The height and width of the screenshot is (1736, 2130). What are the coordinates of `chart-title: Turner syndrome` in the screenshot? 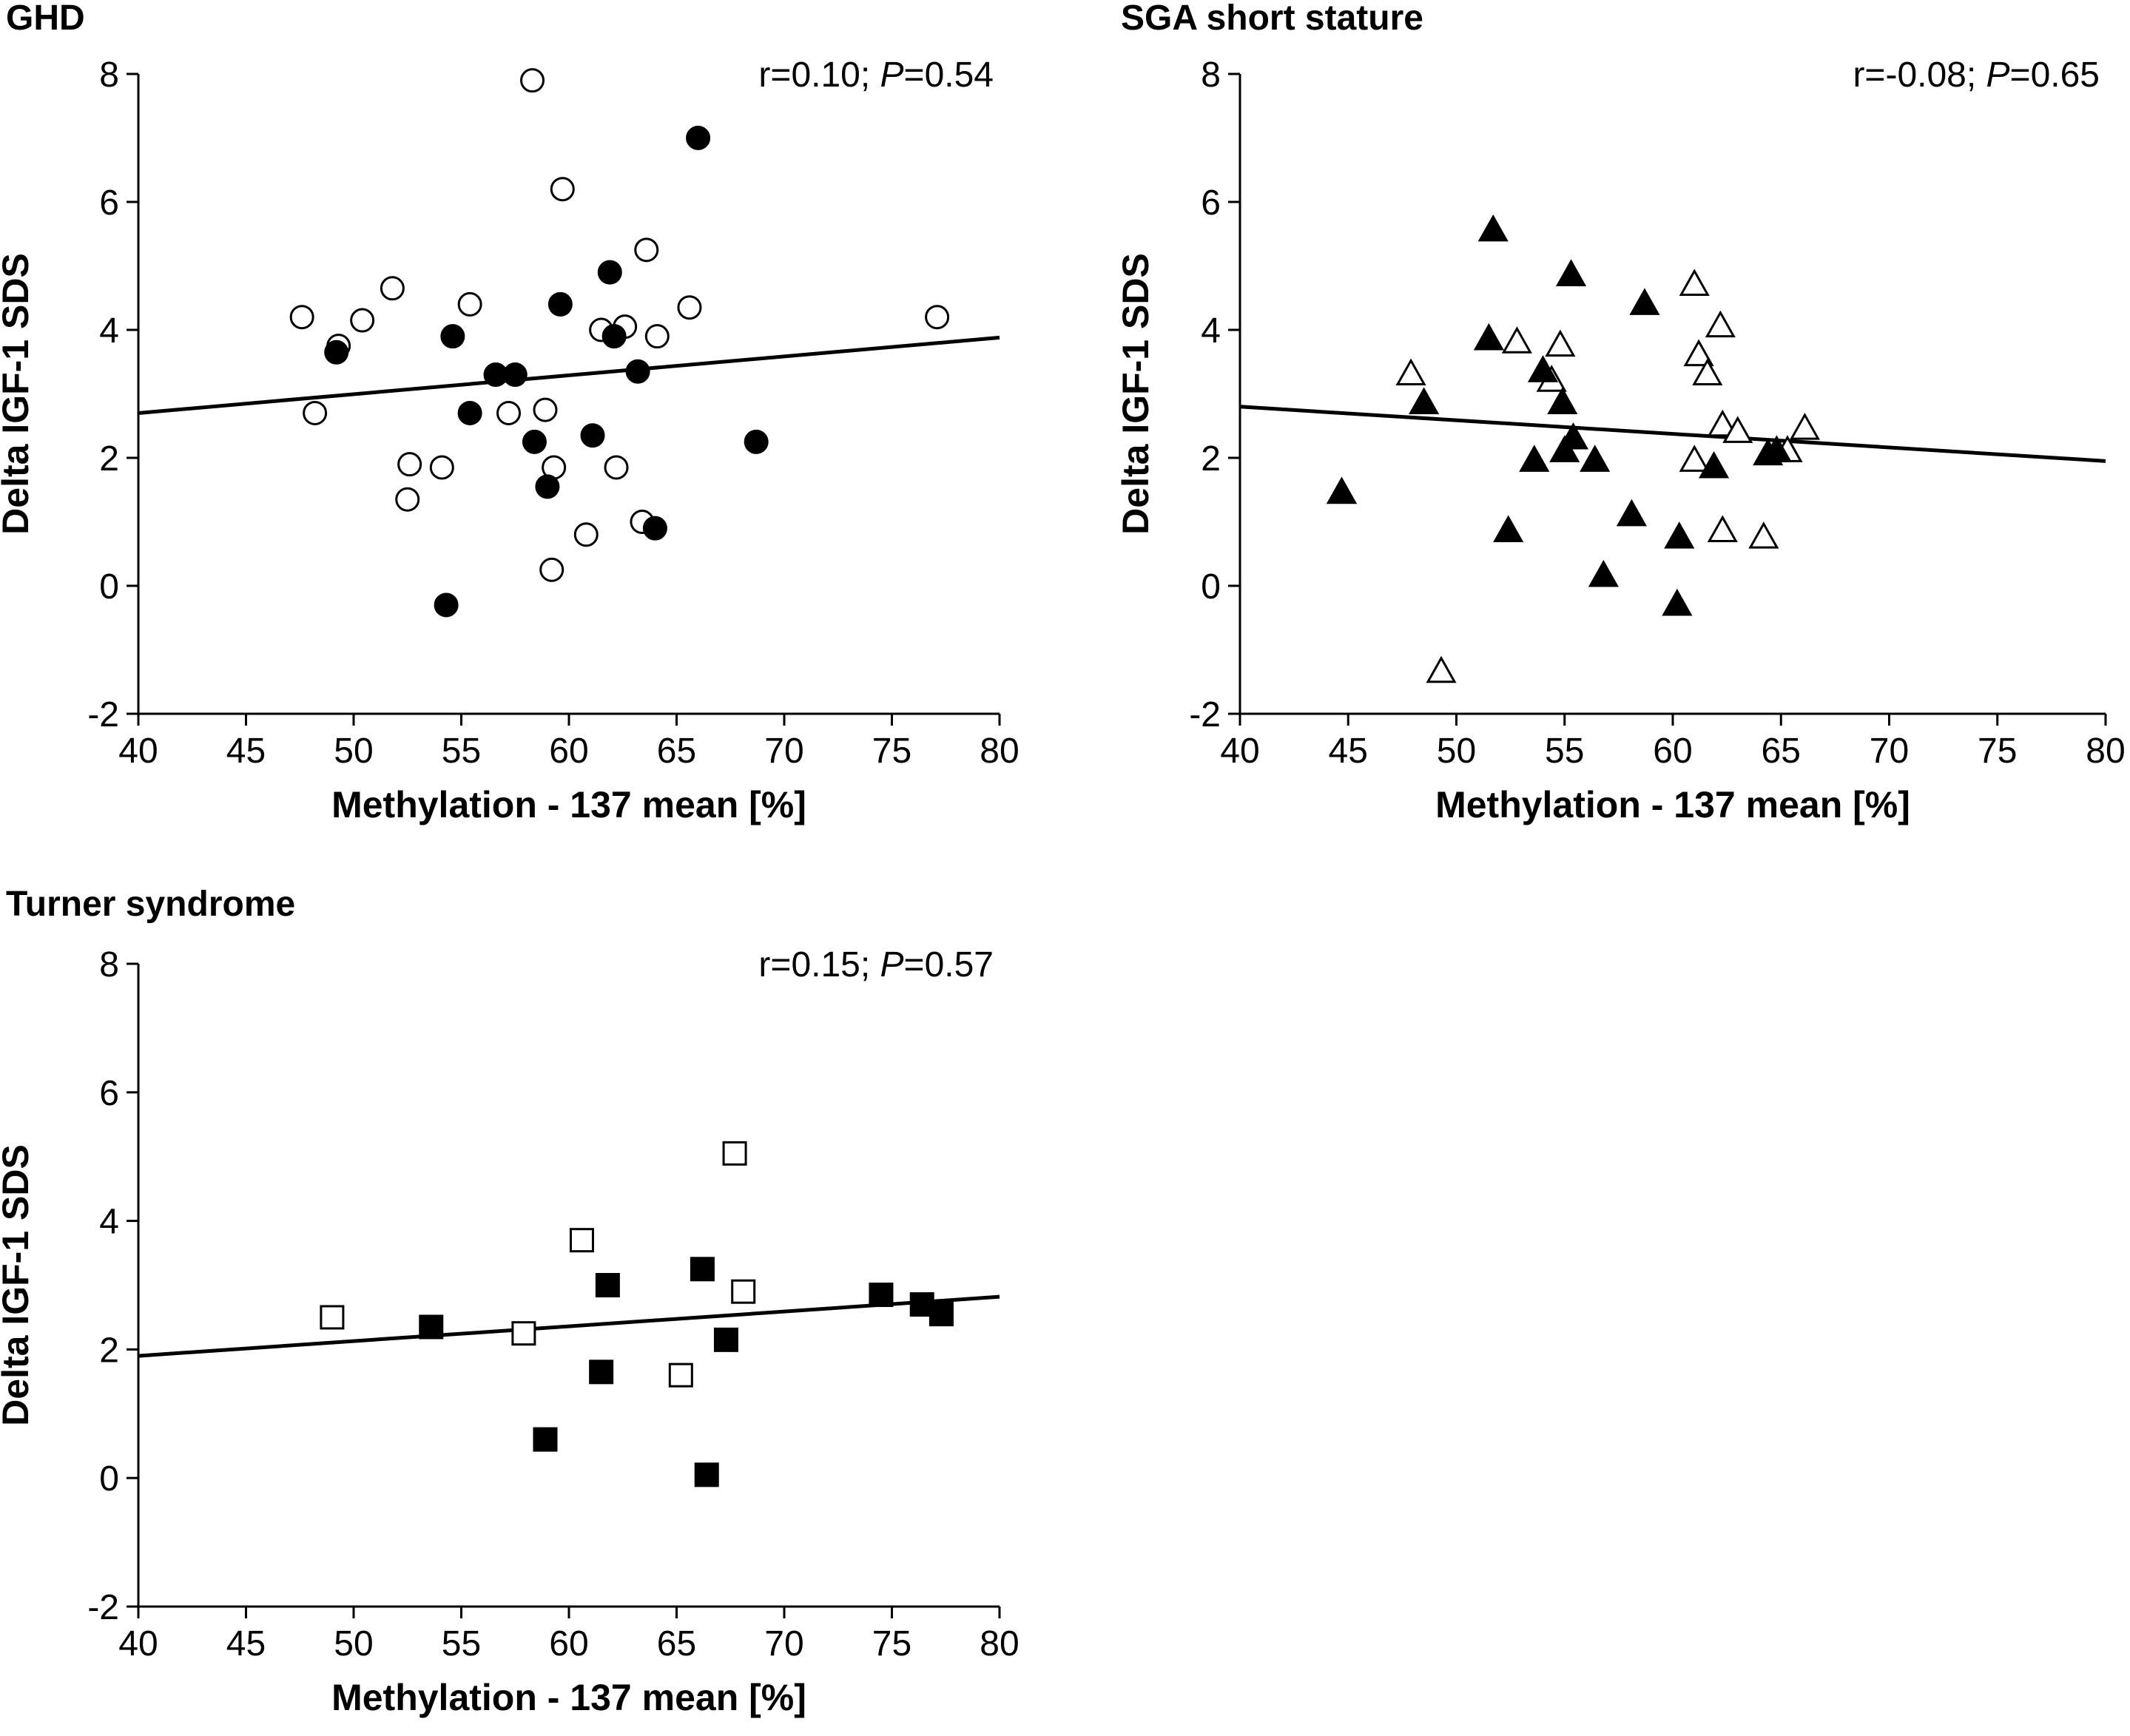 It's located at (150, 904).